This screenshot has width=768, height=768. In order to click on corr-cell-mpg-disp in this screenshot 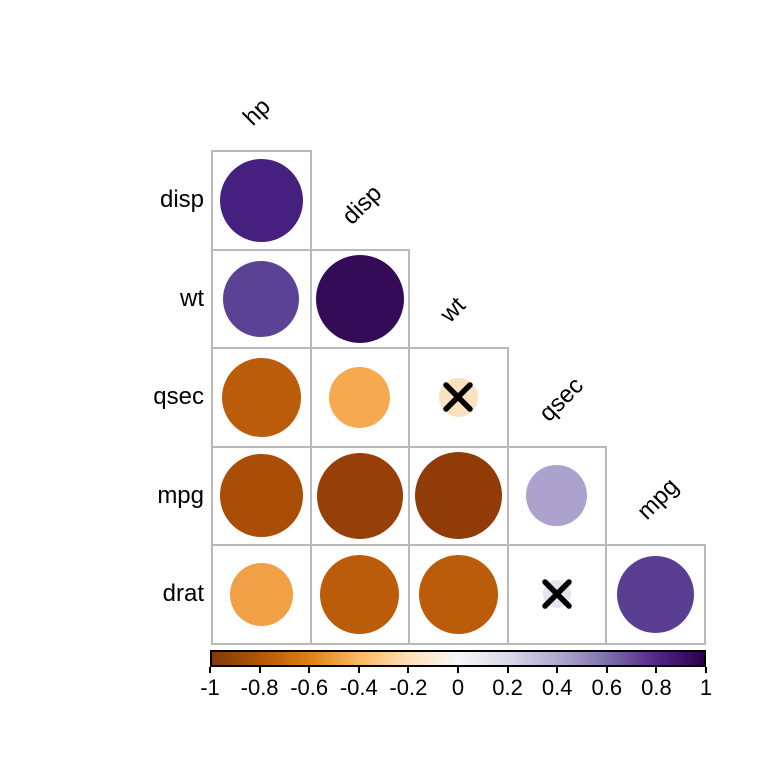, I will do `click(359, 495)`.